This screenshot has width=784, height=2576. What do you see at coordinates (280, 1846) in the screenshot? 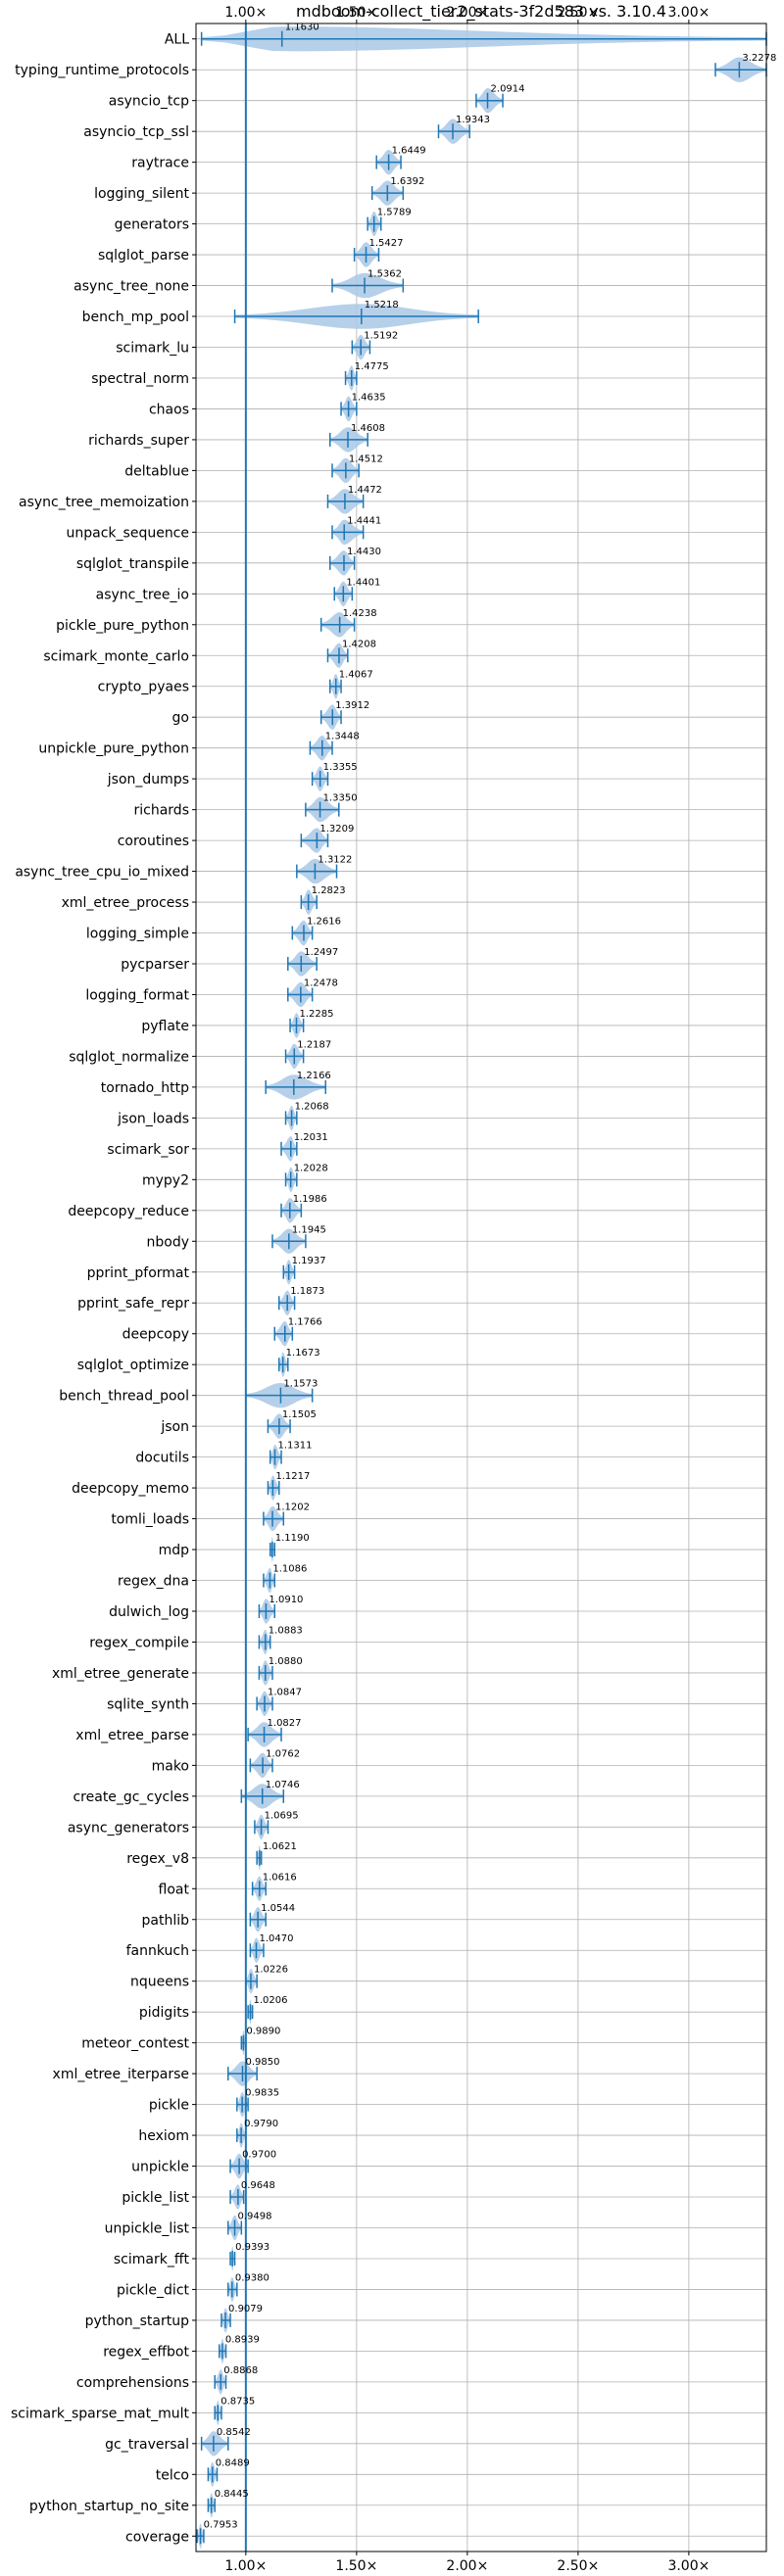
I see `value-label: 1.0621` at bounding box center [280, 1846].